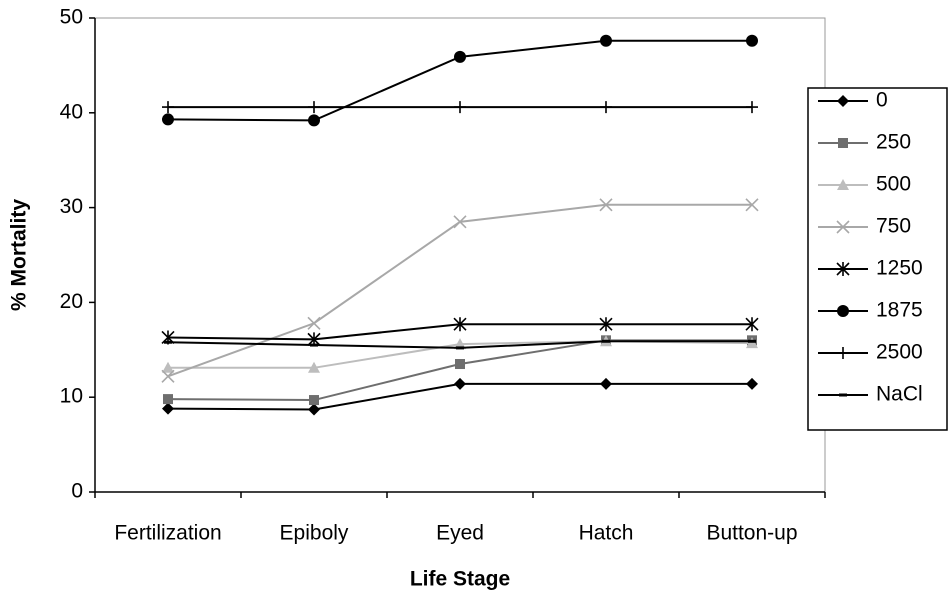 The width and height of the screenshot is (948, 596). Describe the element at coordinates (606, 533) in the screenshot. I see `x-tick-label: Hatch` at that location.